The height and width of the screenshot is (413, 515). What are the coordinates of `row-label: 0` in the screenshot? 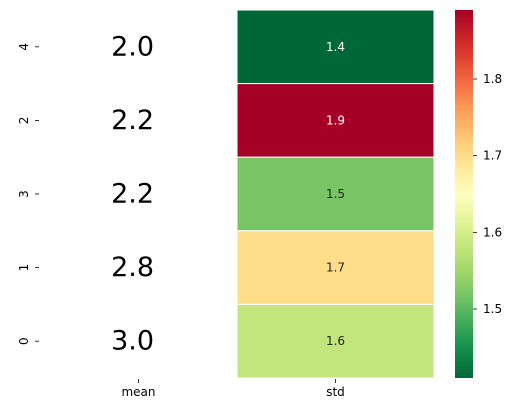 It's located at (24, 341).